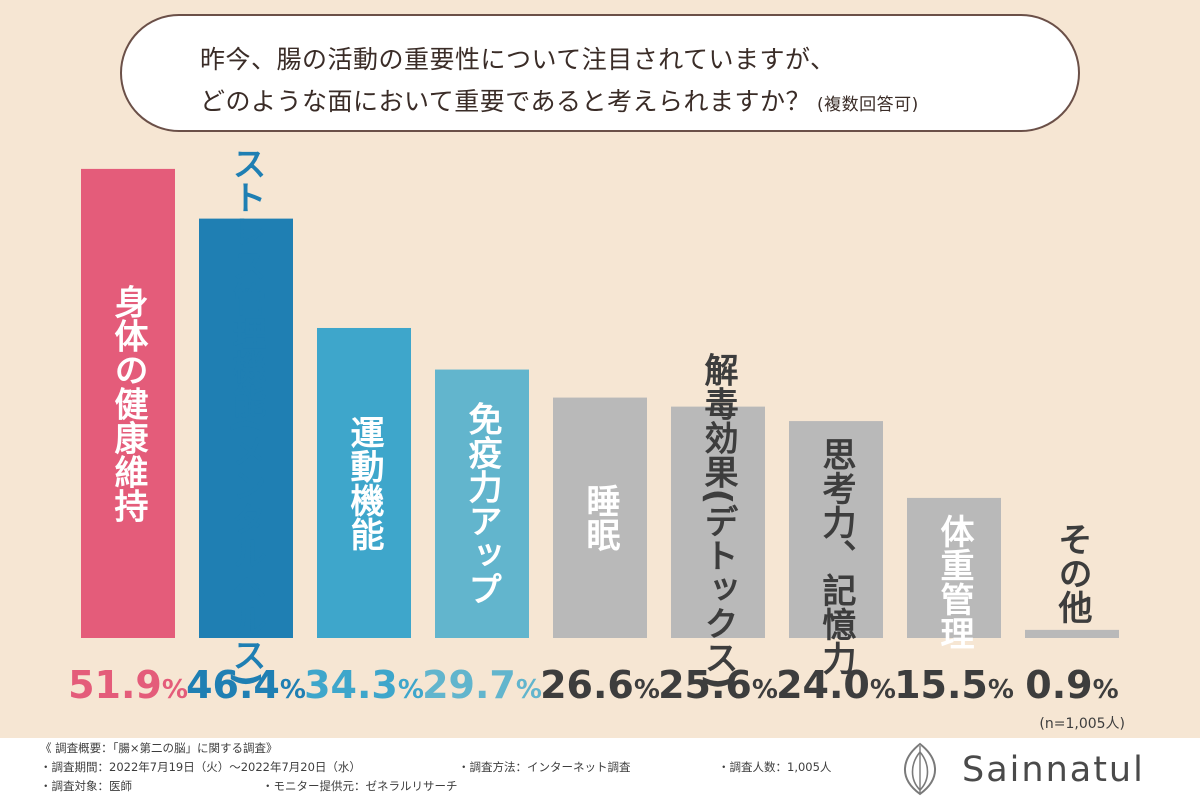 The image size is (1200, 801). What do you see at coordinates (920, 769) in the screenshot?
I see `leaf-logo-icon` at bounding box center [920, 769].